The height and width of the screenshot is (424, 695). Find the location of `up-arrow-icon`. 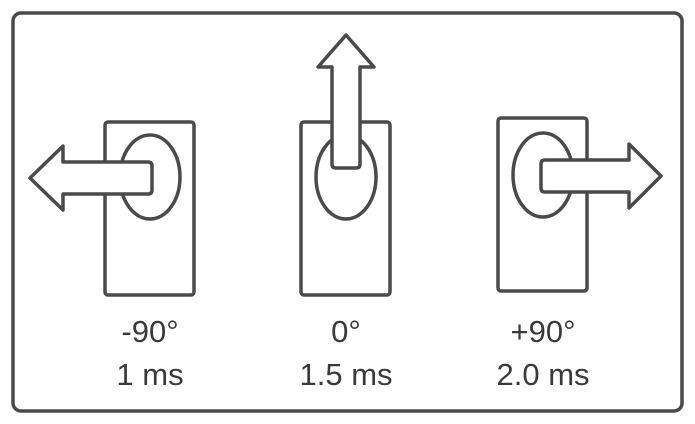

up-arrow-icon is located at coordinates (346, 101).